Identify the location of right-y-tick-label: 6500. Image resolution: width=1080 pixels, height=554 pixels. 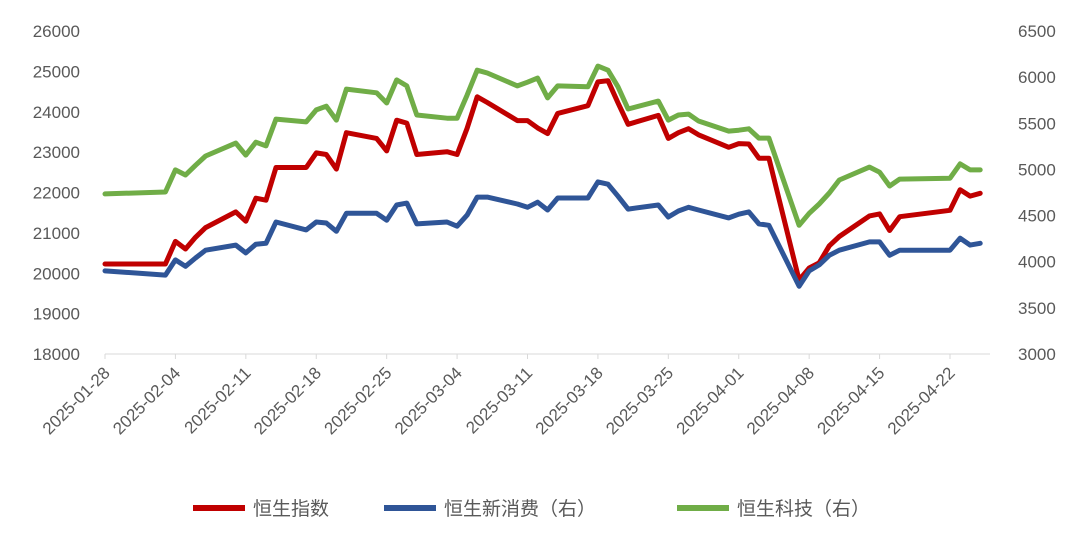
(1037, 31).